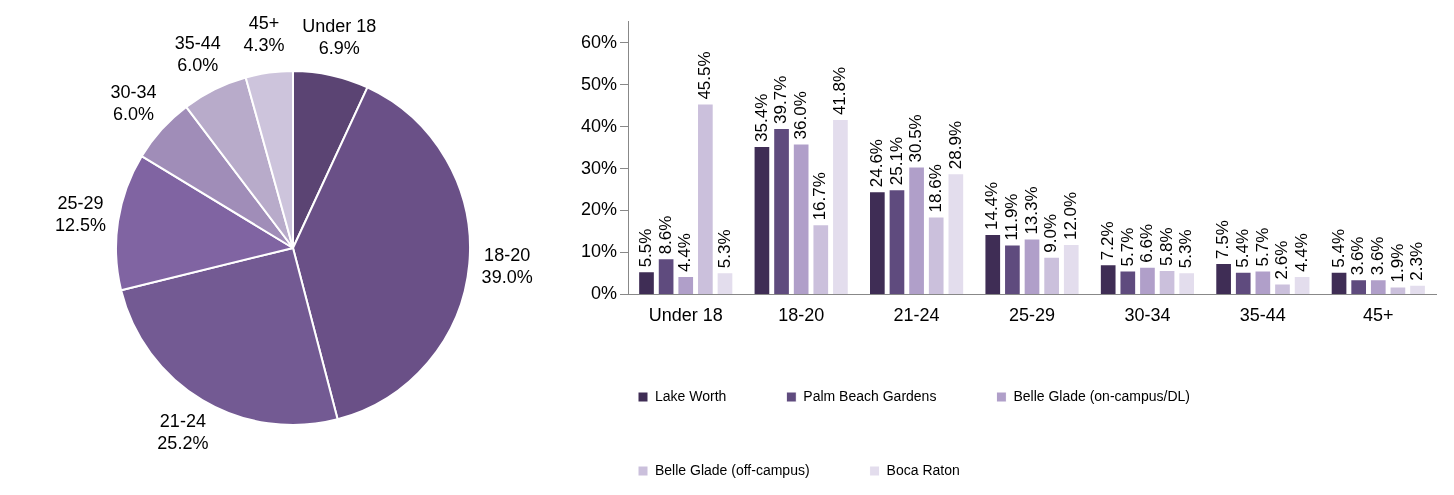 This screenshot has width=1454, height=495. What do you see at coordinates (1032, 315) in the screenshot?
I see `x-tick-label: 25-29` at bounding box center [1032, 315].